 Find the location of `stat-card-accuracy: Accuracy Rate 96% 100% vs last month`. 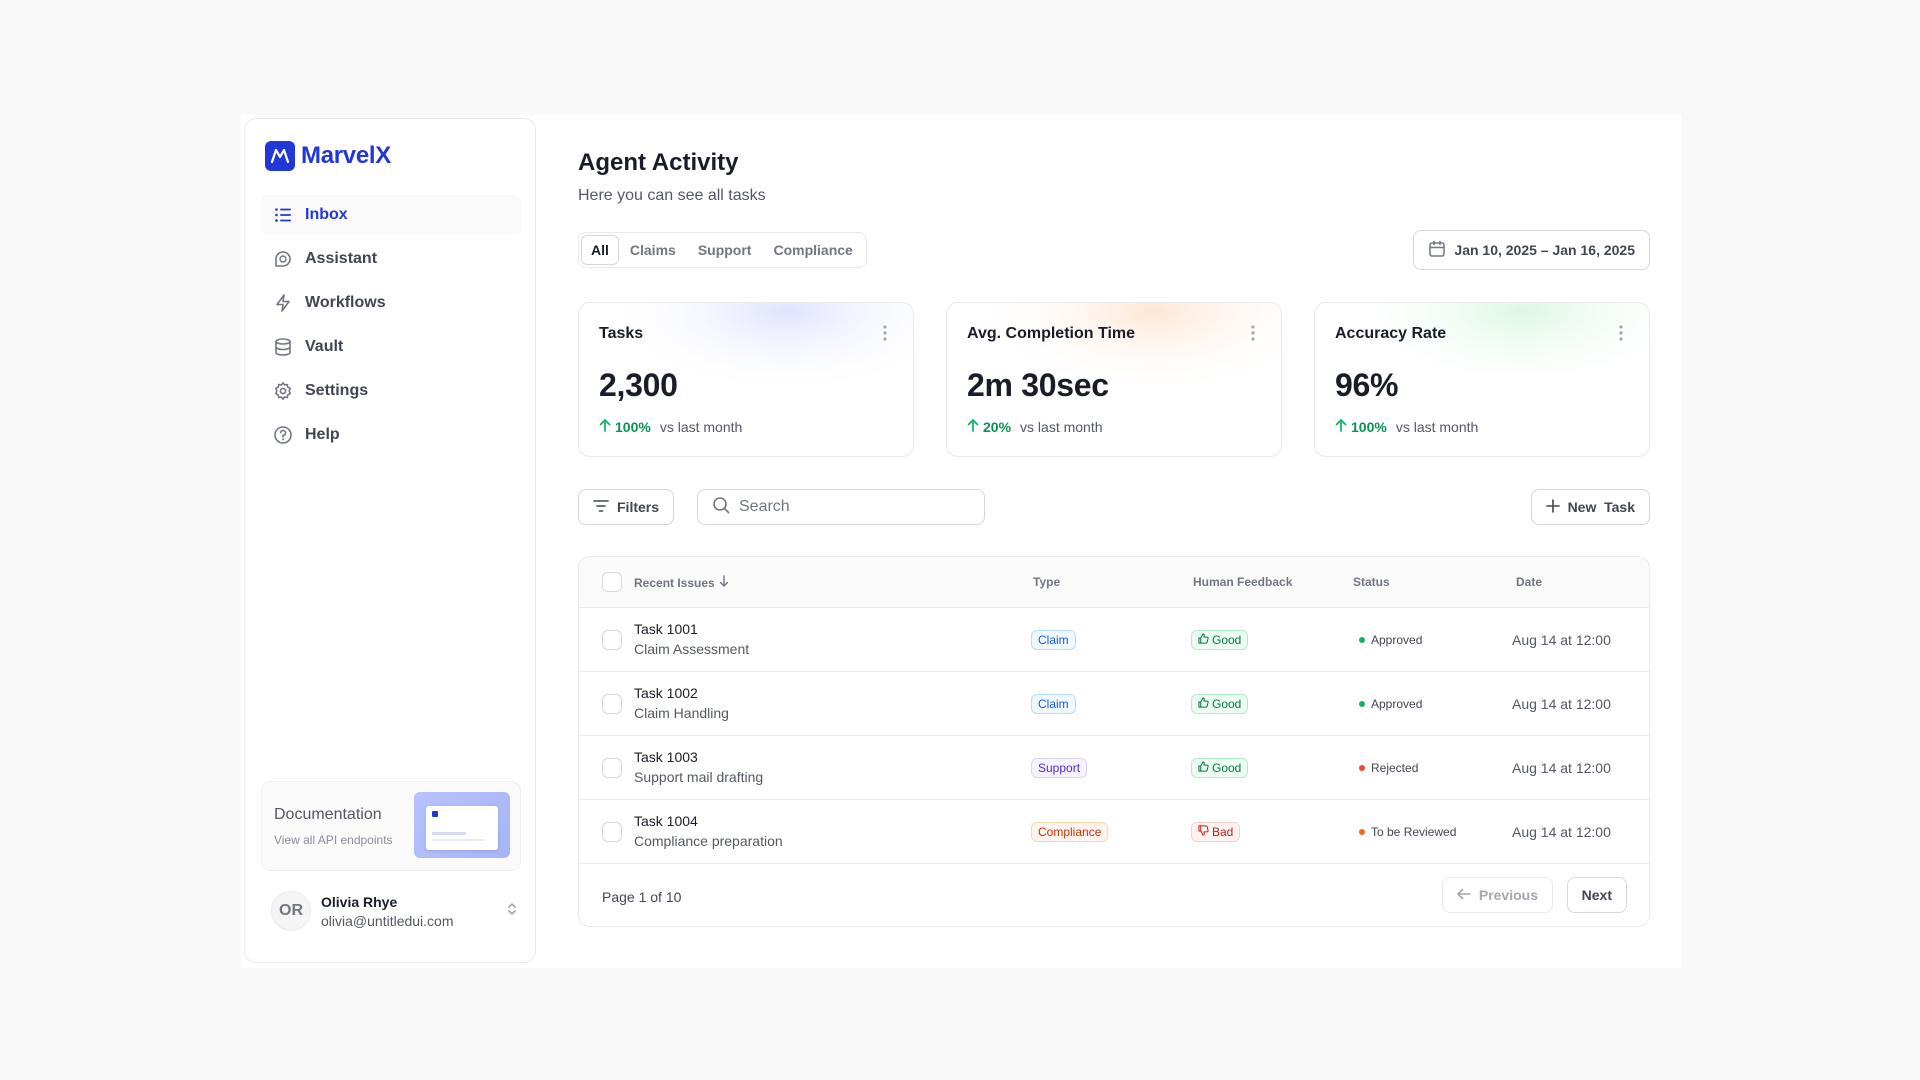

stat-card-accuracy: Accuracy Rate 96% 100% vs last month is located at coordinates (1482, 379).